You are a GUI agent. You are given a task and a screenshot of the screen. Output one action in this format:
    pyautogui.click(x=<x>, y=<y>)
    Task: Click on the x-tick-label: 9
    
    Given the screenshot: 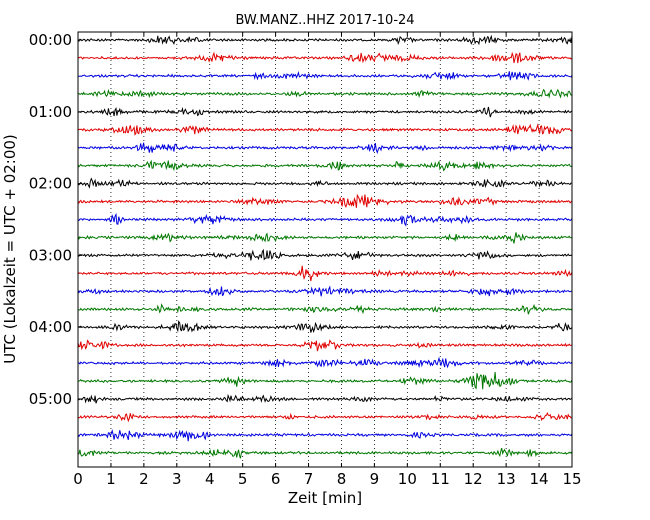 What is the action you would take?
    pyautogui.click(x=375, y=479)
    